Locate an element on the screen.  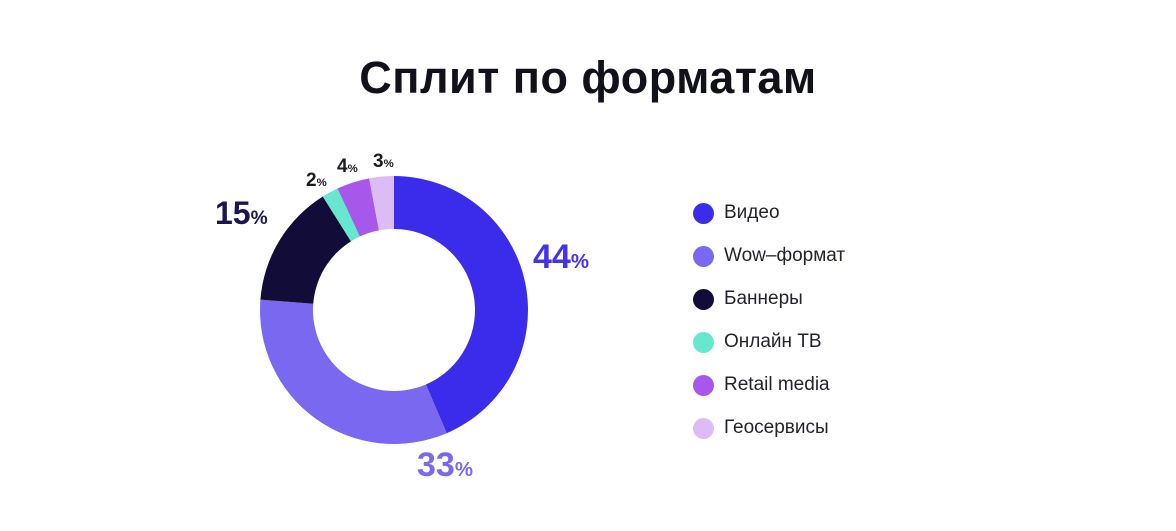
segment-value: 2 is located at coordinates (311, 180).